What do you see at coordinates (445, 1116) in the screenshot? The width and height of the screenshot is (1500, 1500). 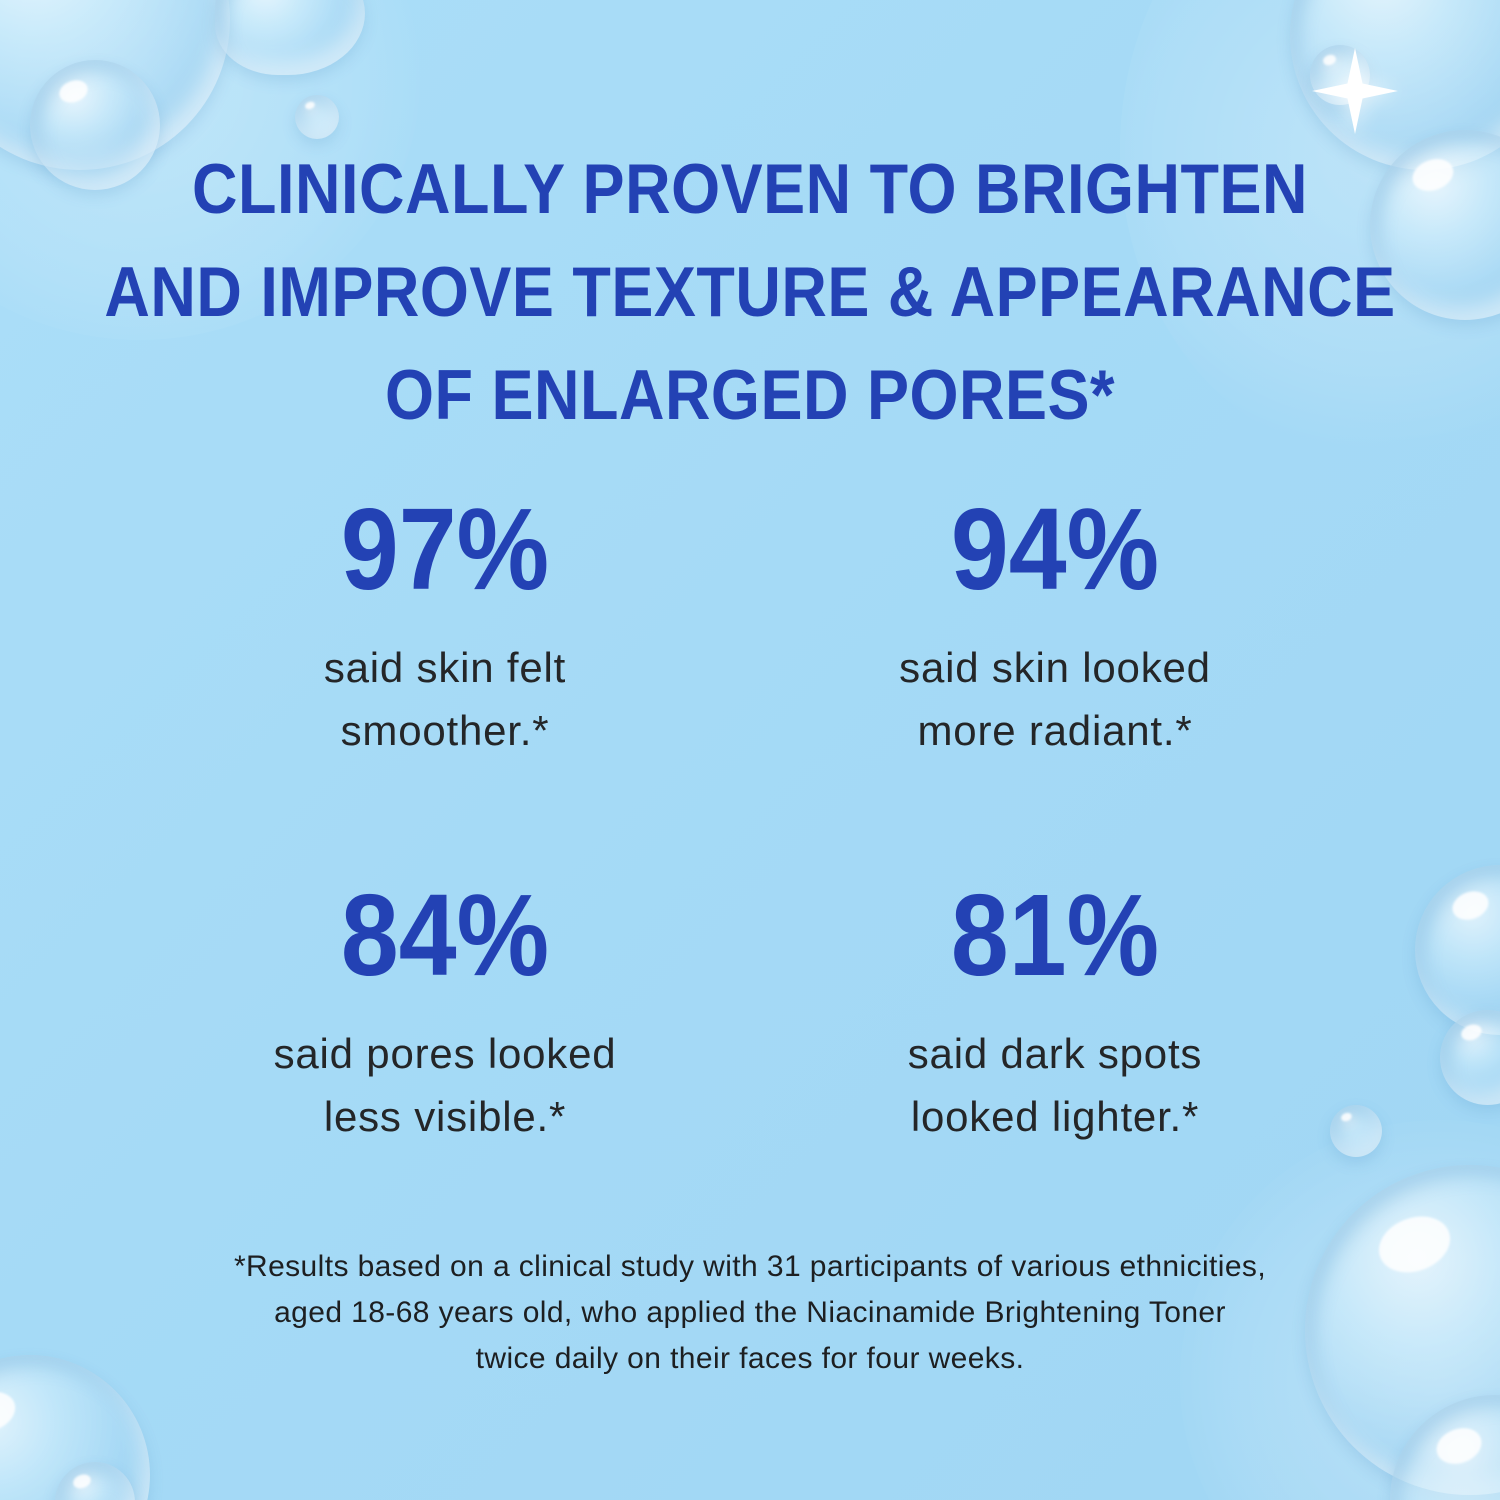 I see `stat-description-line-2: less visible.*` at bounding box center [445, 1116].